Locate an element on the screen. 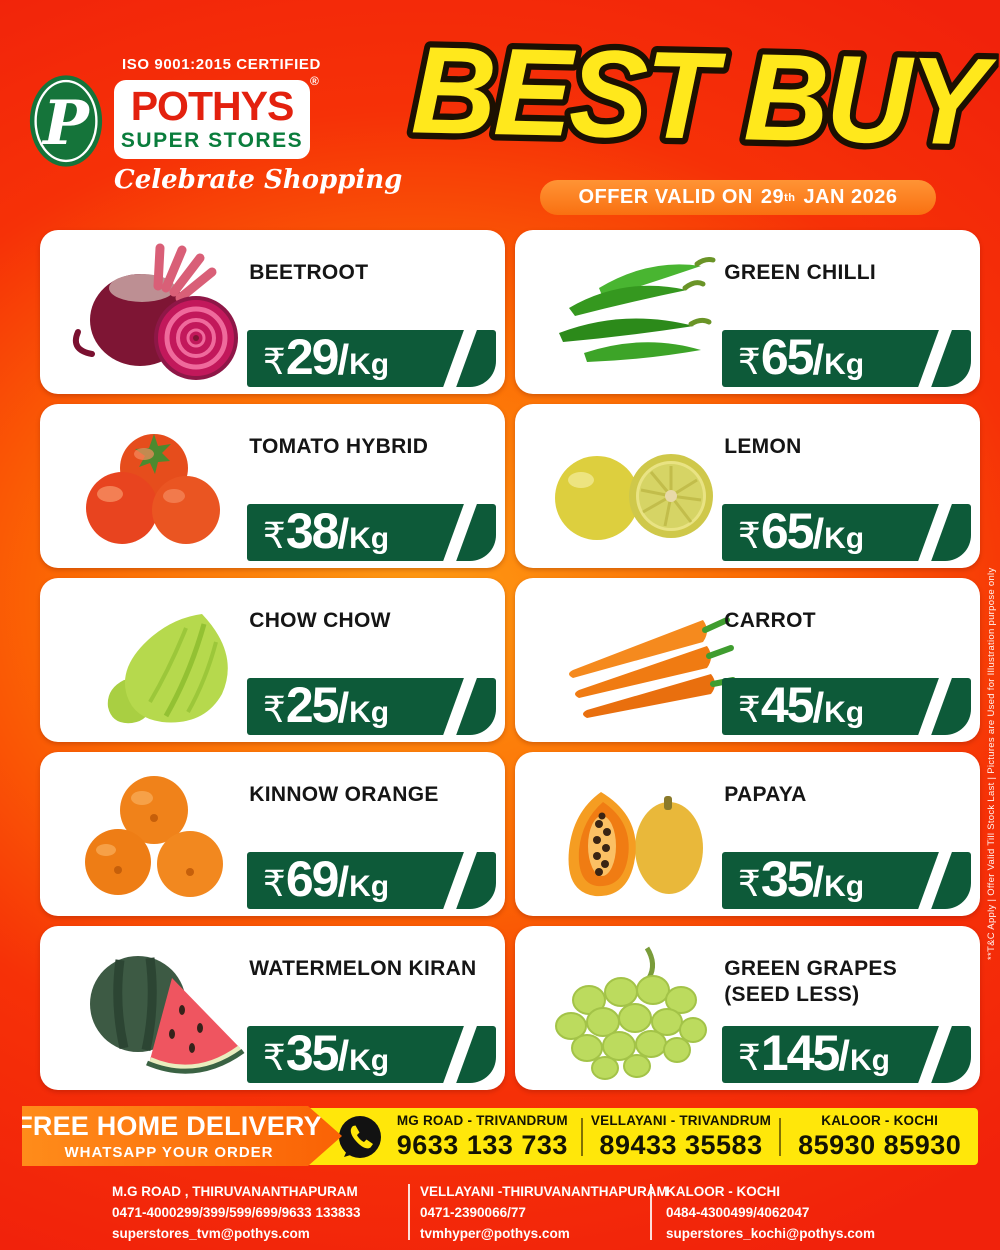 This screenshot has height=1250, width=1000. product-price: ₹29/Kg is located at coordinates (371, 358).